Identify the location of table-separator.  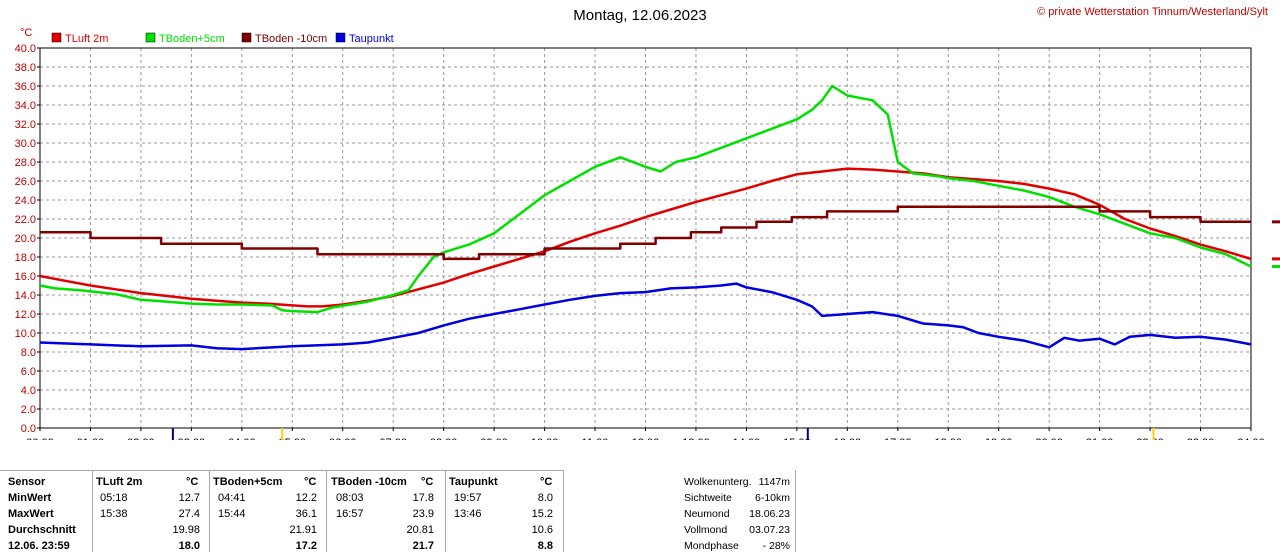
(281, 470).